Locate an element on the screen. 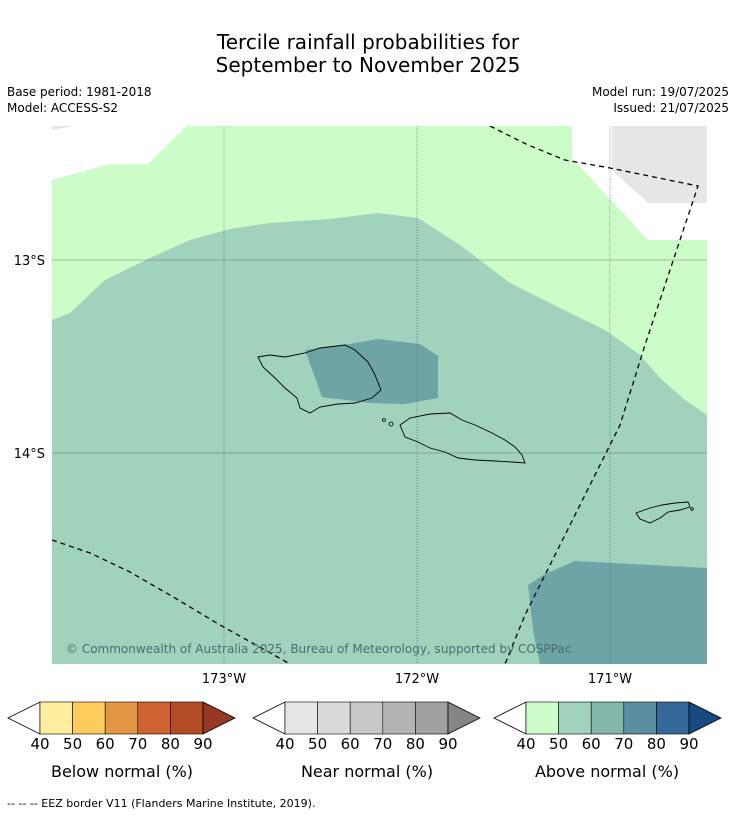  apolima-islet is located at coordinates (391, 424).